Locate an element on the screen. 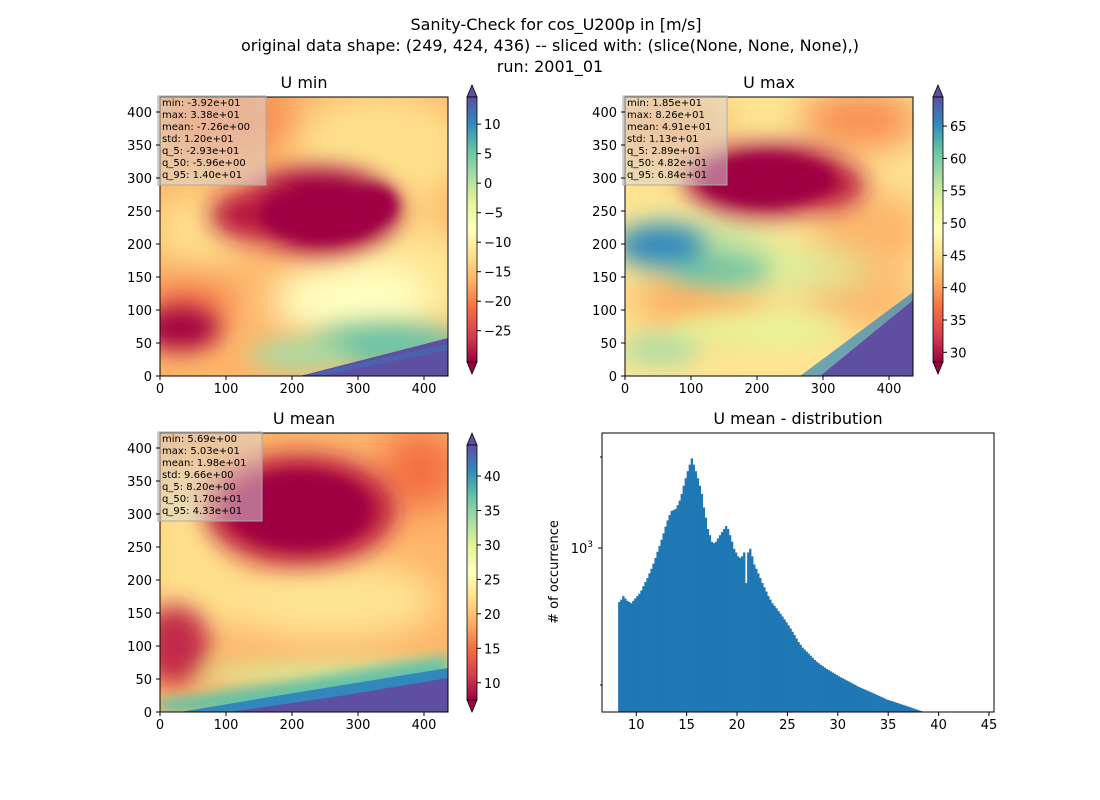 The image size is (1100, 800). colorbar-tick-label: −25 is located at coordinates (497, 332).